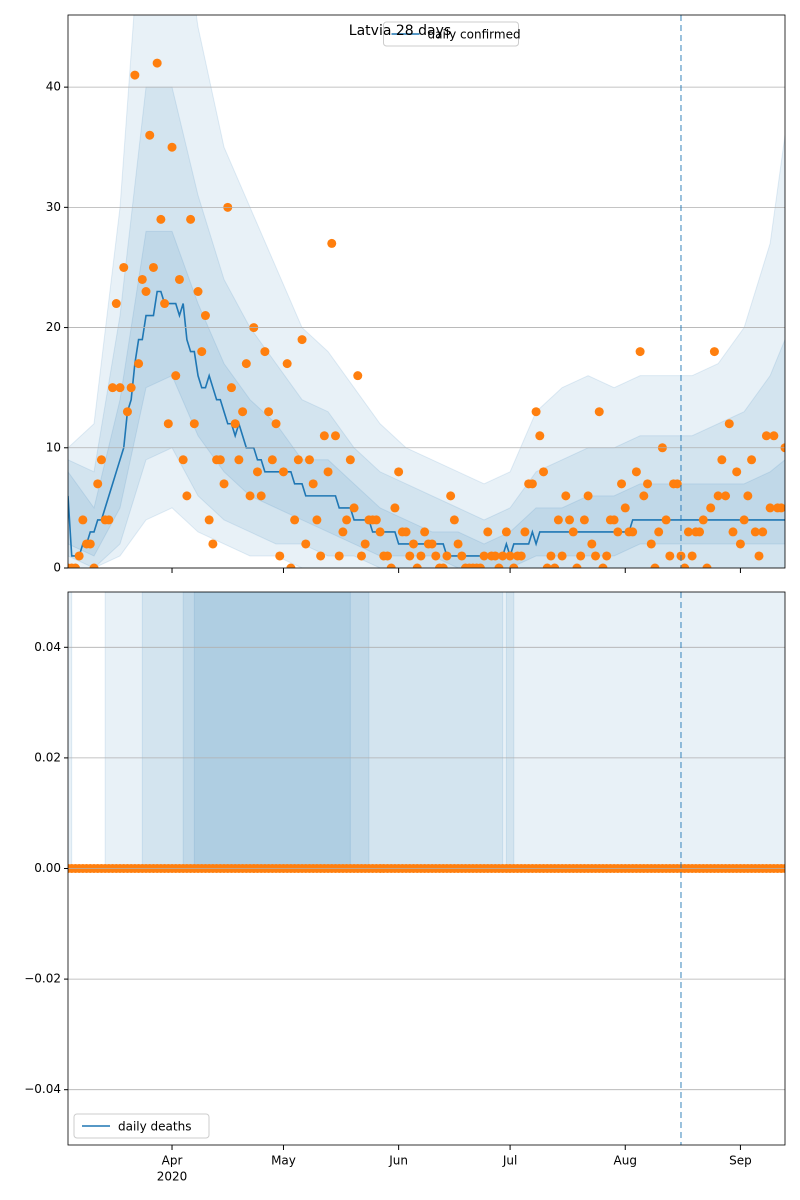 Image resolution: width=800 pixels, height=1200 pixels. Describe the element at coordinates (53, 87) in the screenshot. I see `y-tick-label: 40` at that location.